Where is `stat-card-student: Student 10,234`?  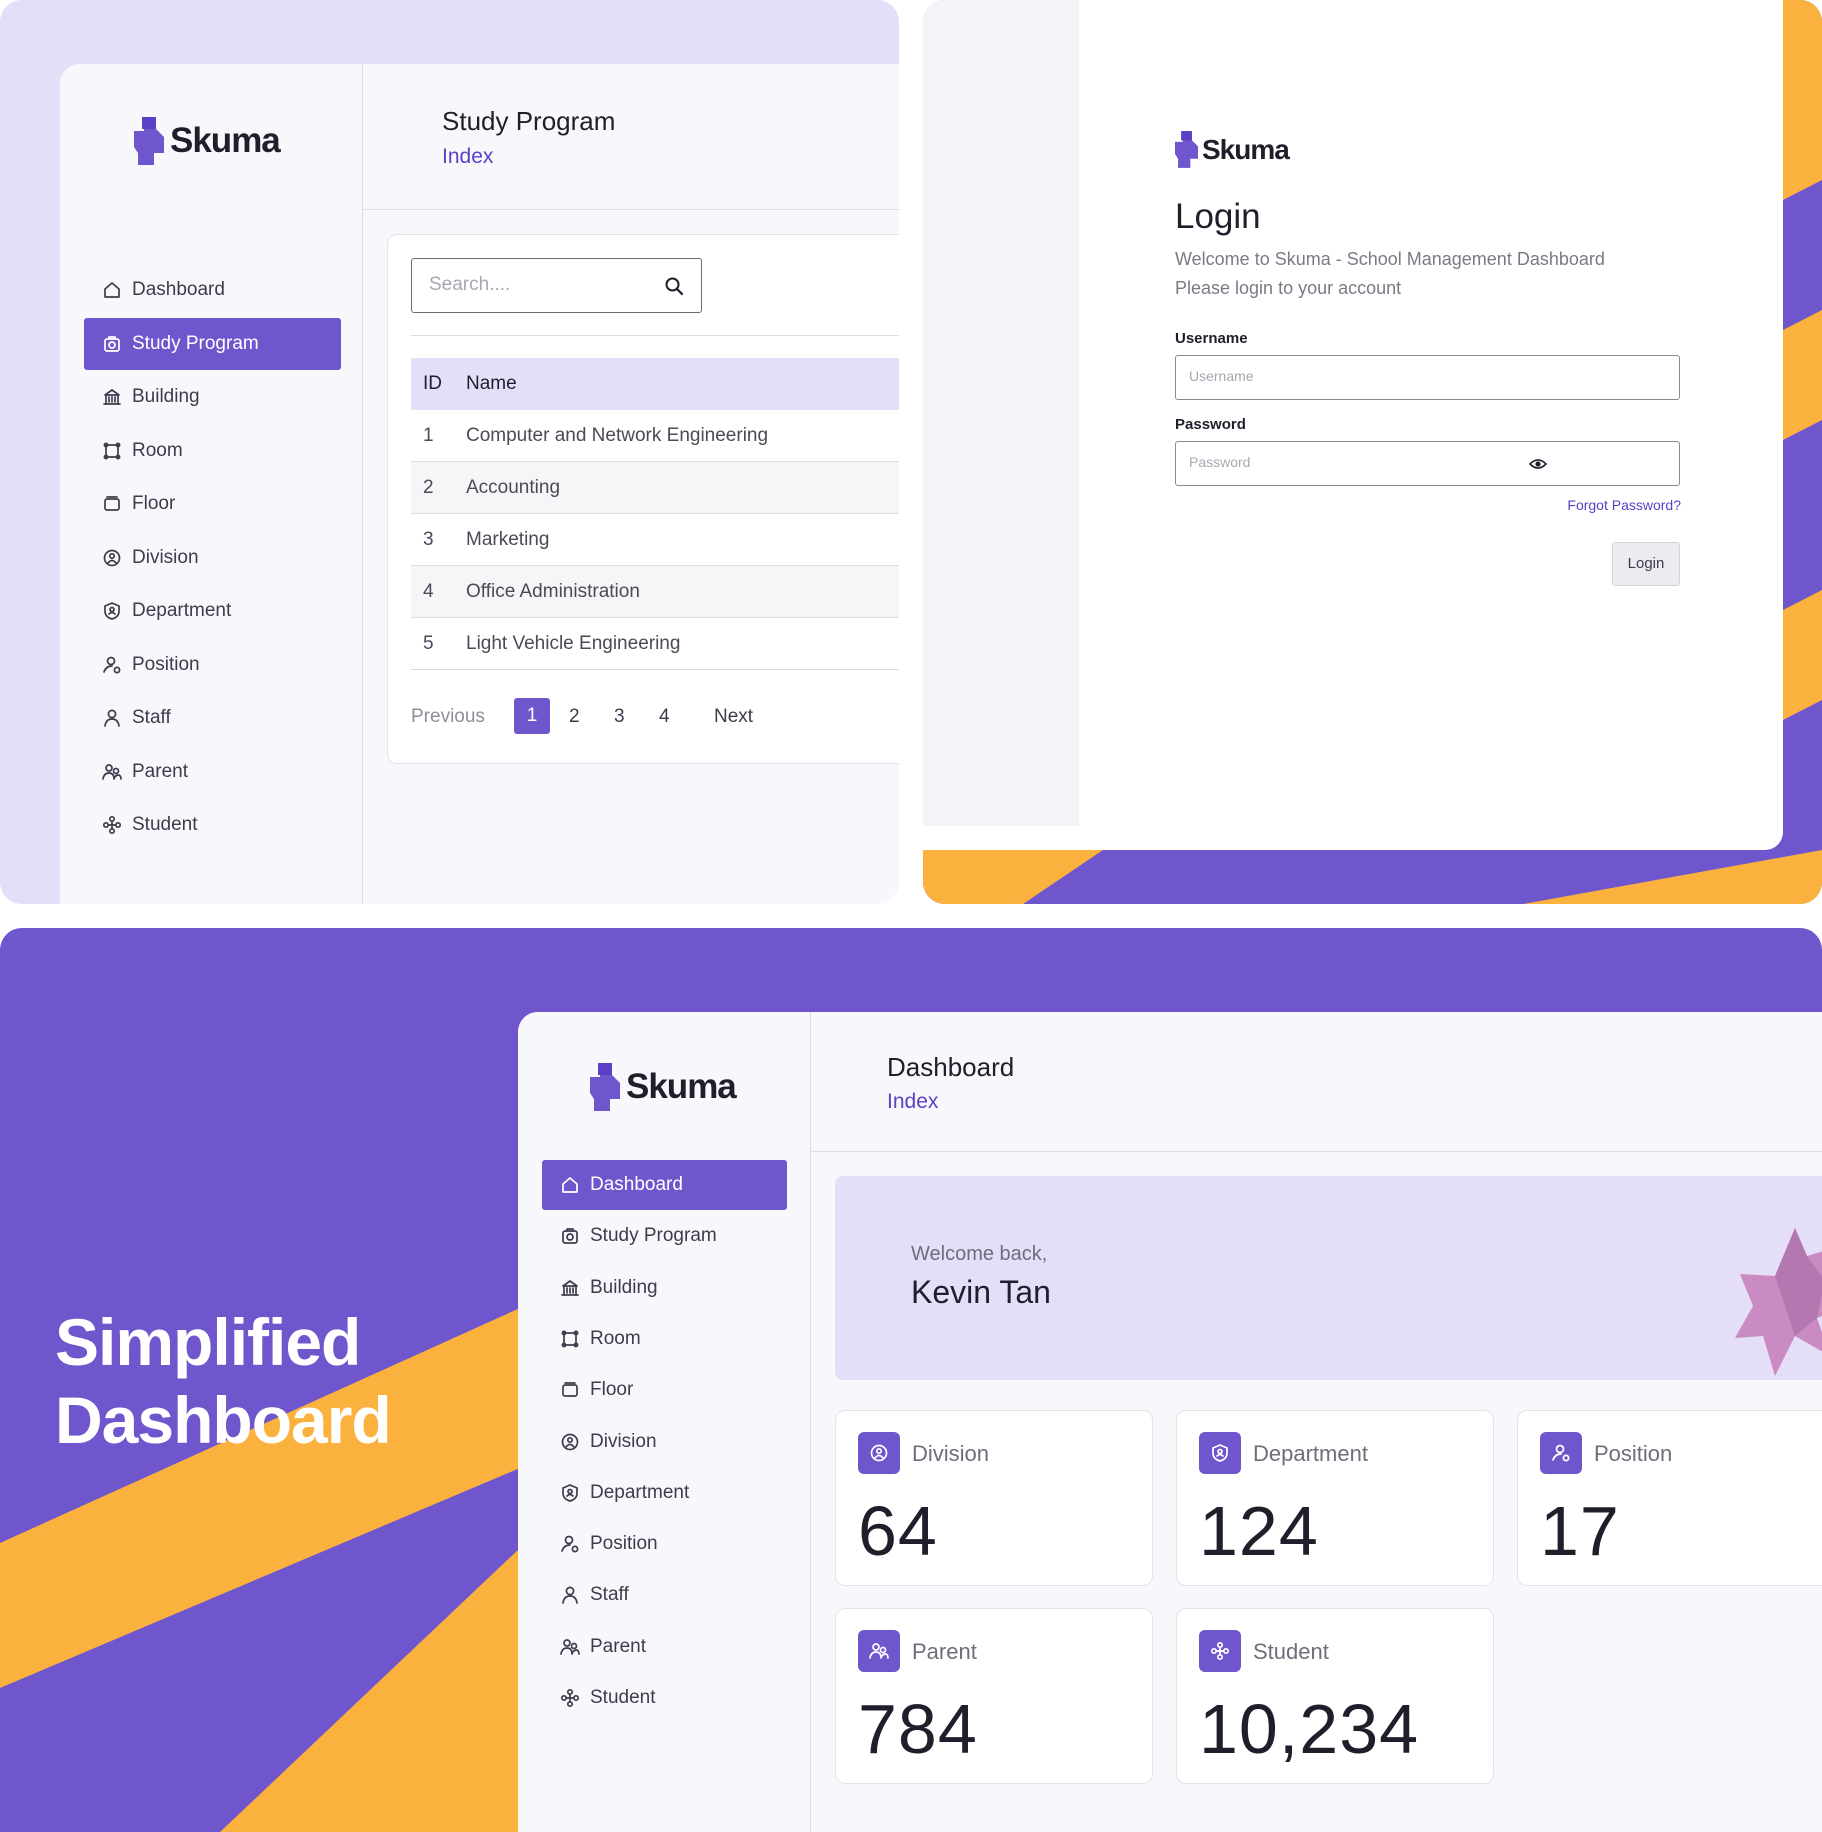
stat-card-student: Student 10,234 is located at coordinates (1335, 1696).